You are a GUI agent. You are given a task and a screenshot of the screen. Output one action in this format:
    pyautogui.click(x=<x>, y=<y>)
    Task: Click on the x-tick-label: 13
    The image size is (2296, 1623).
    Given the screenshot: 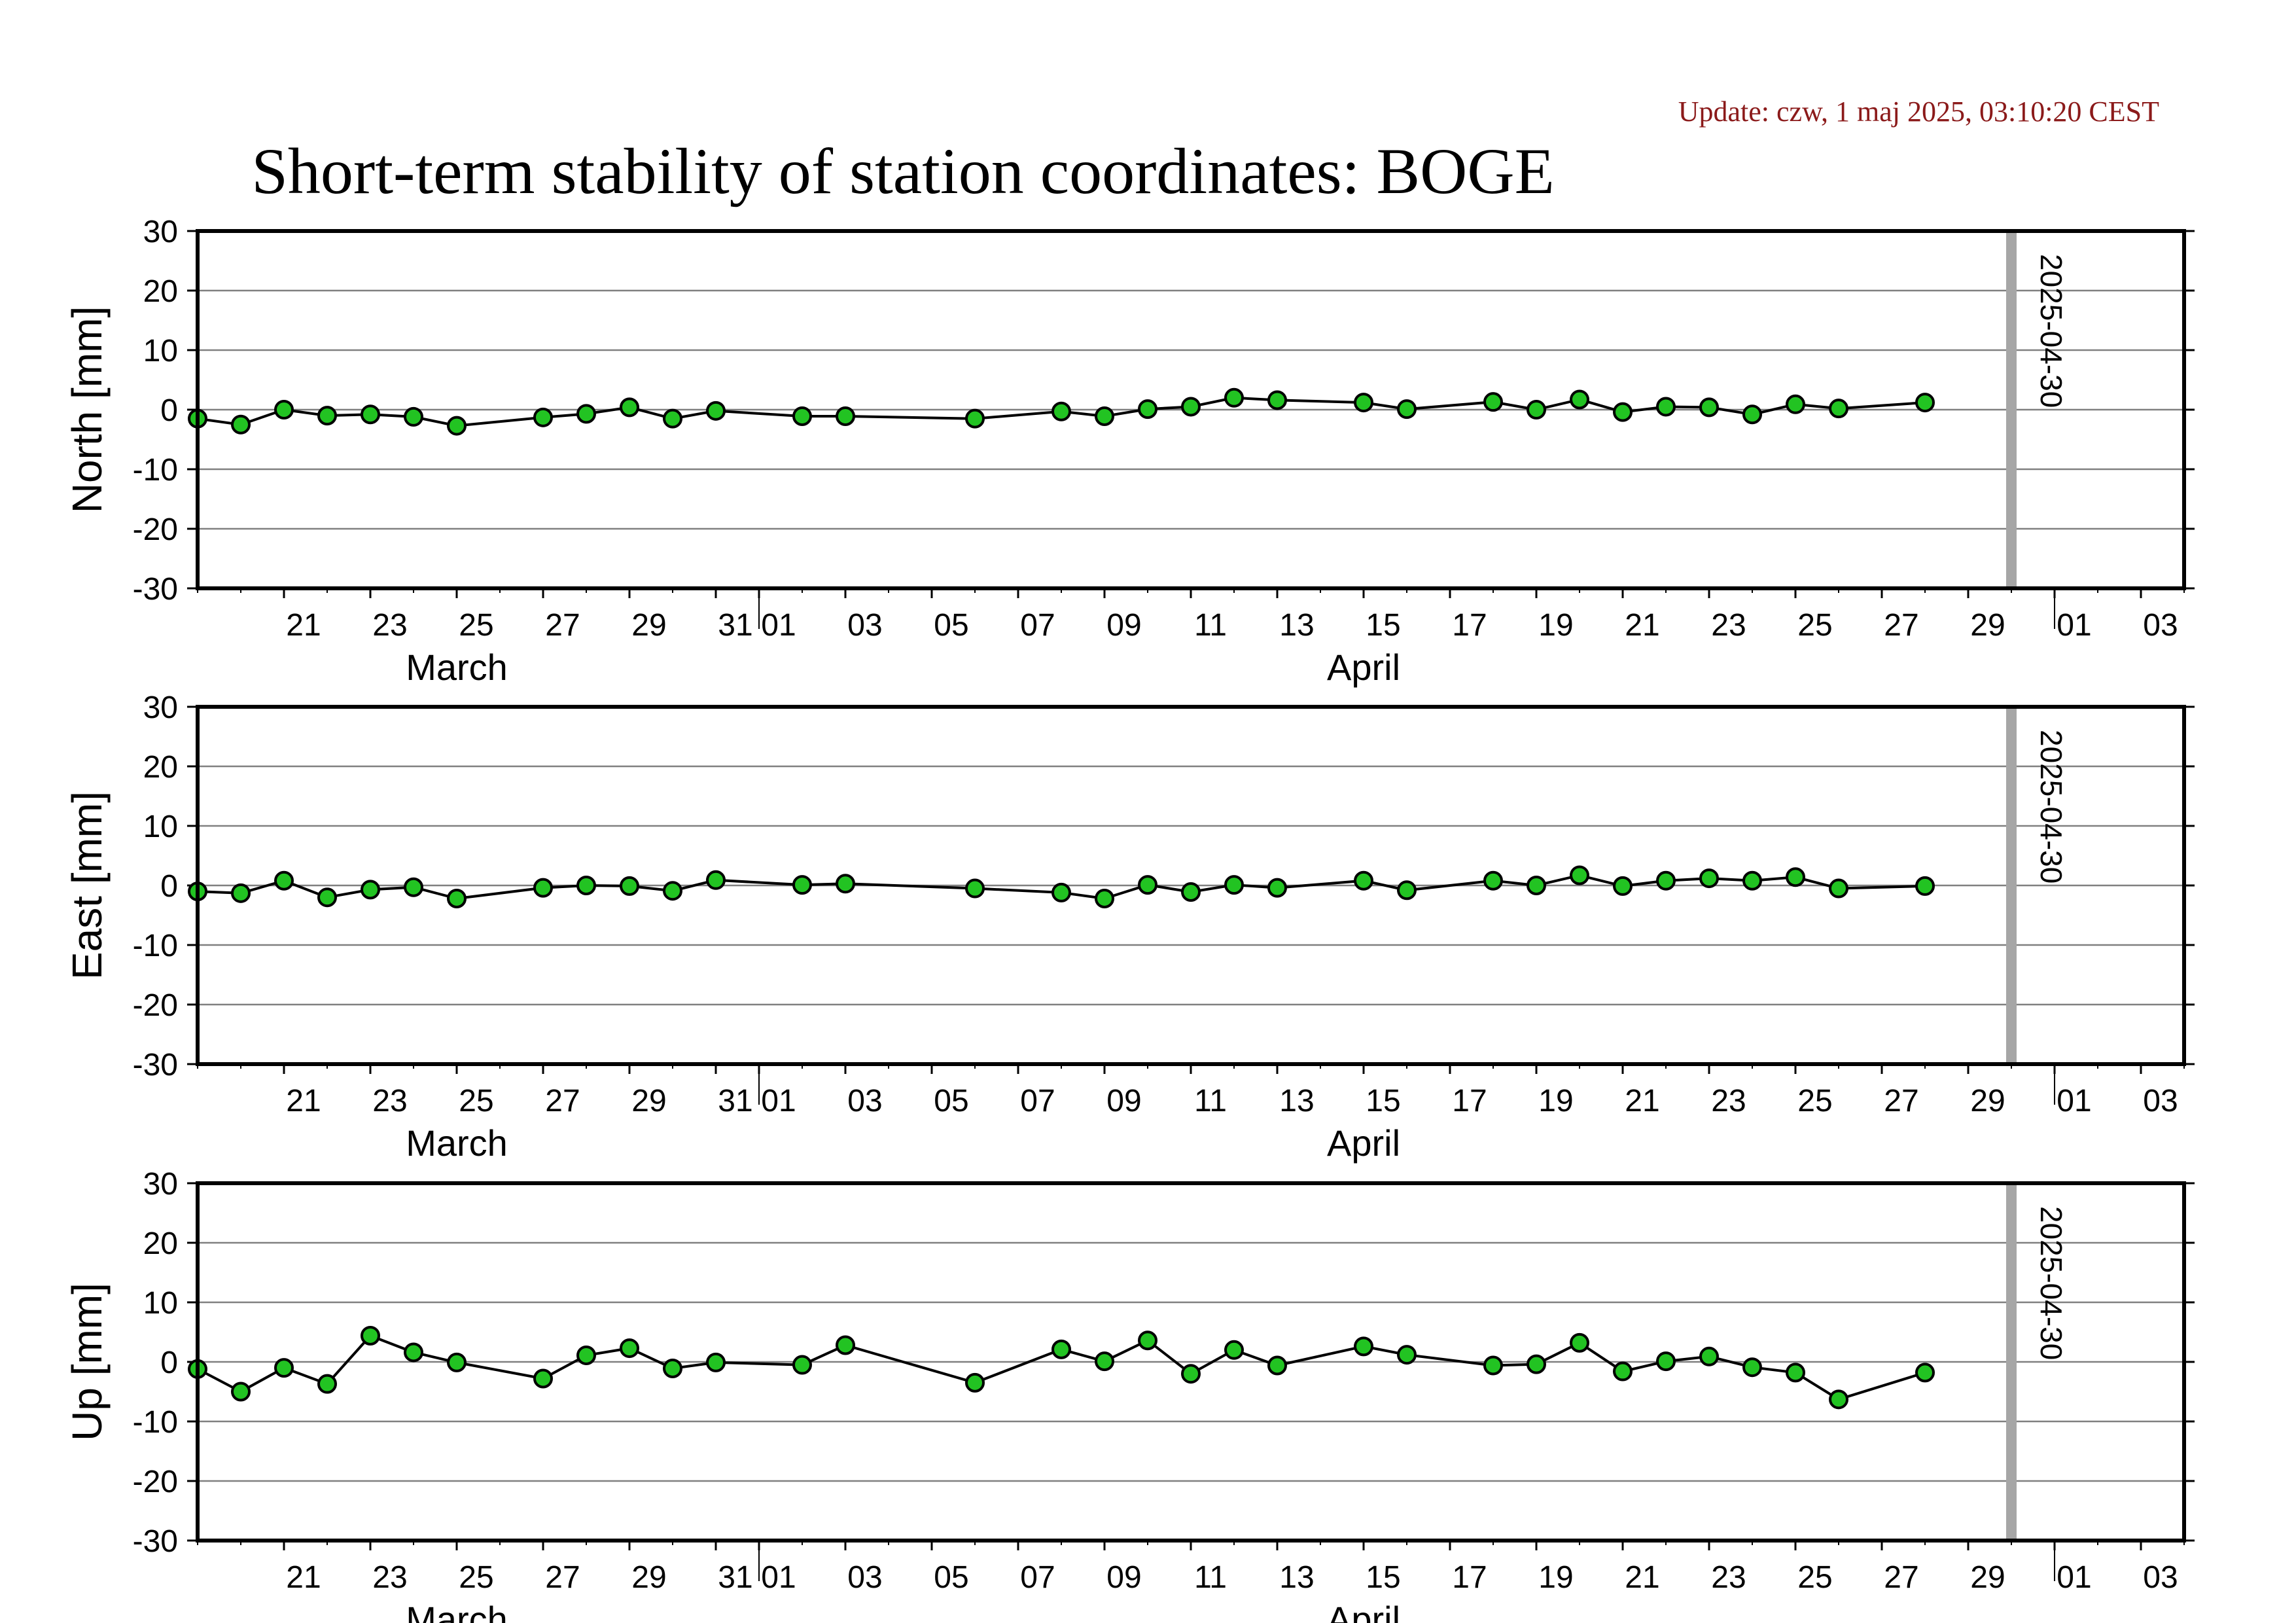 What is the action you would take?
    pyautogui.click(x=1296, y=1101)
    